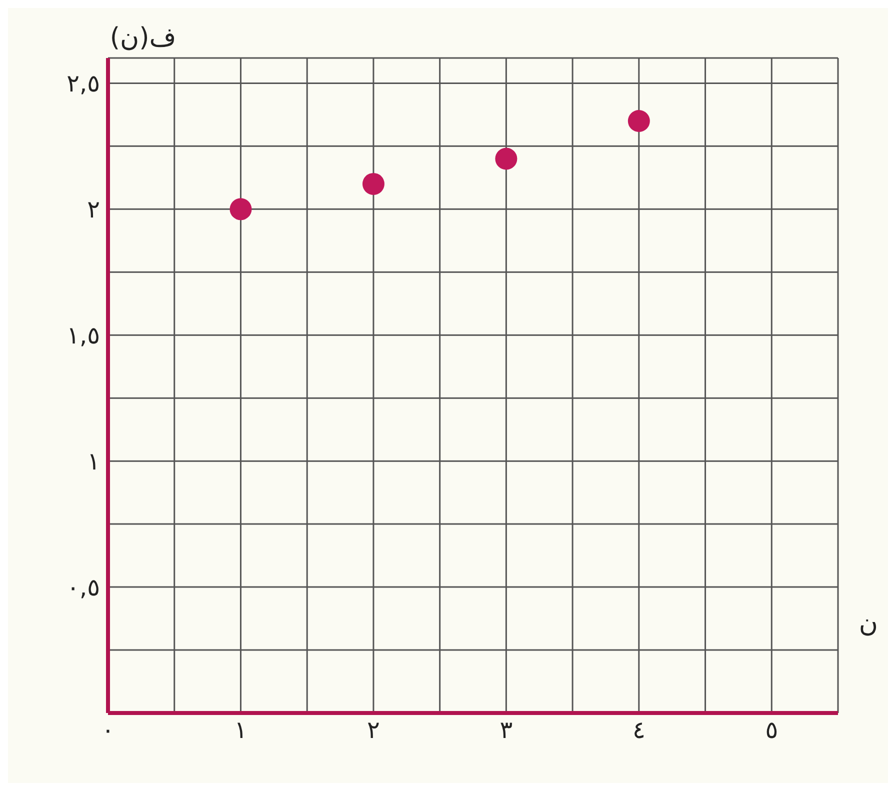 The width and height of the screenshot is (896, 791). Describe the element at coordinates (373, 730) in the screenshot. I see `x-tick-label: ٢` at that location.